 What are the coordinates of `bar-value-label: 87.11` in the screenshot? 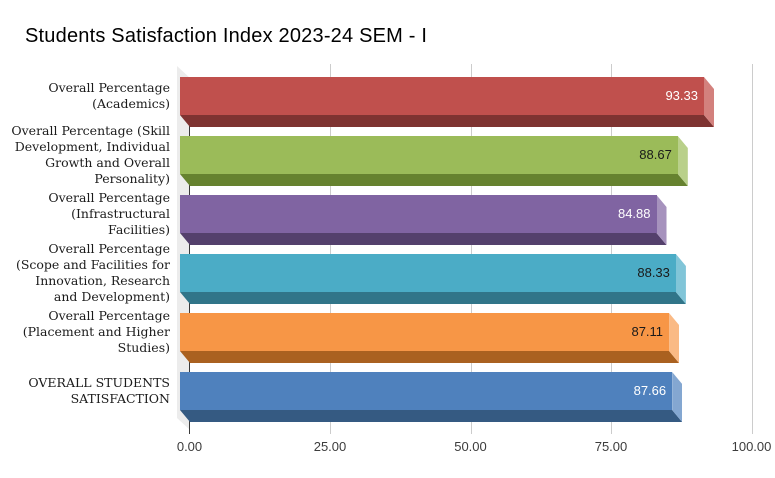 It's located at (647, 331).